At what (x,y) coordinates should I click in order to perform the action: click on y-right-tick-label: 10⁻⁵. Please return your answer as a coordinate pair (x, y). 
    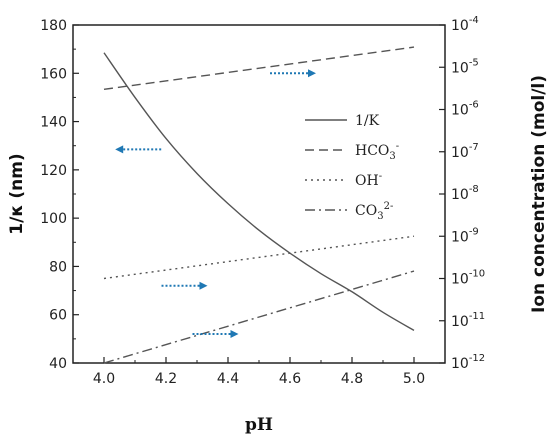
    Looking at the image, I should click on (465, 66).